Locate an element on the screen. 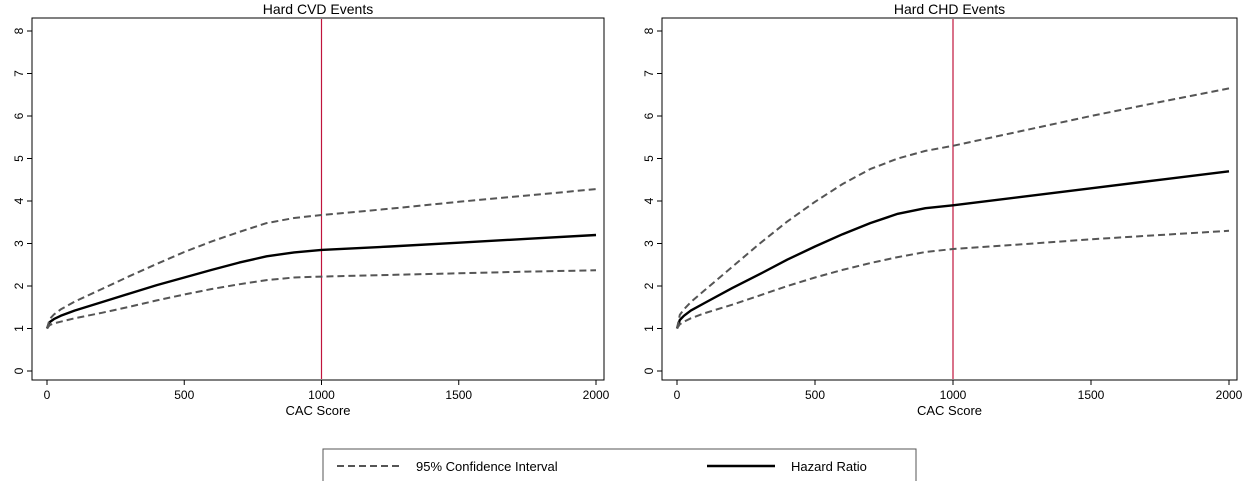 The image size is (1247, 481). legend-label-ci: 95% Confidence Interval is located at coordinates (487, 466).